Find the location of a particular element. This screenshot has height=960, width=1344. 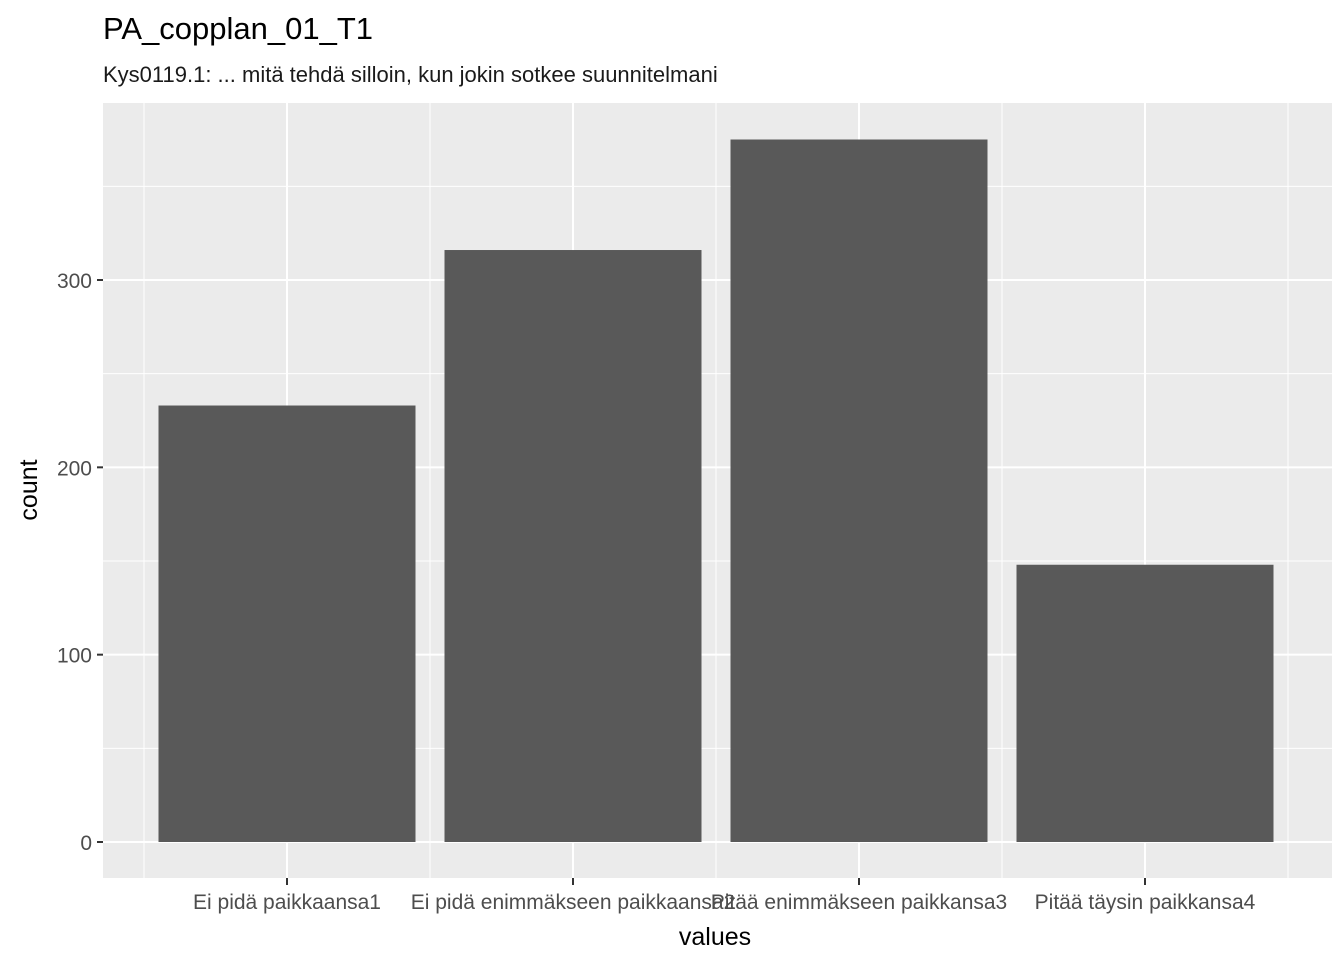

x-tick-label: Ei pidä enimmäkseen paikkaansa2 is located at coordinates (573, 902).